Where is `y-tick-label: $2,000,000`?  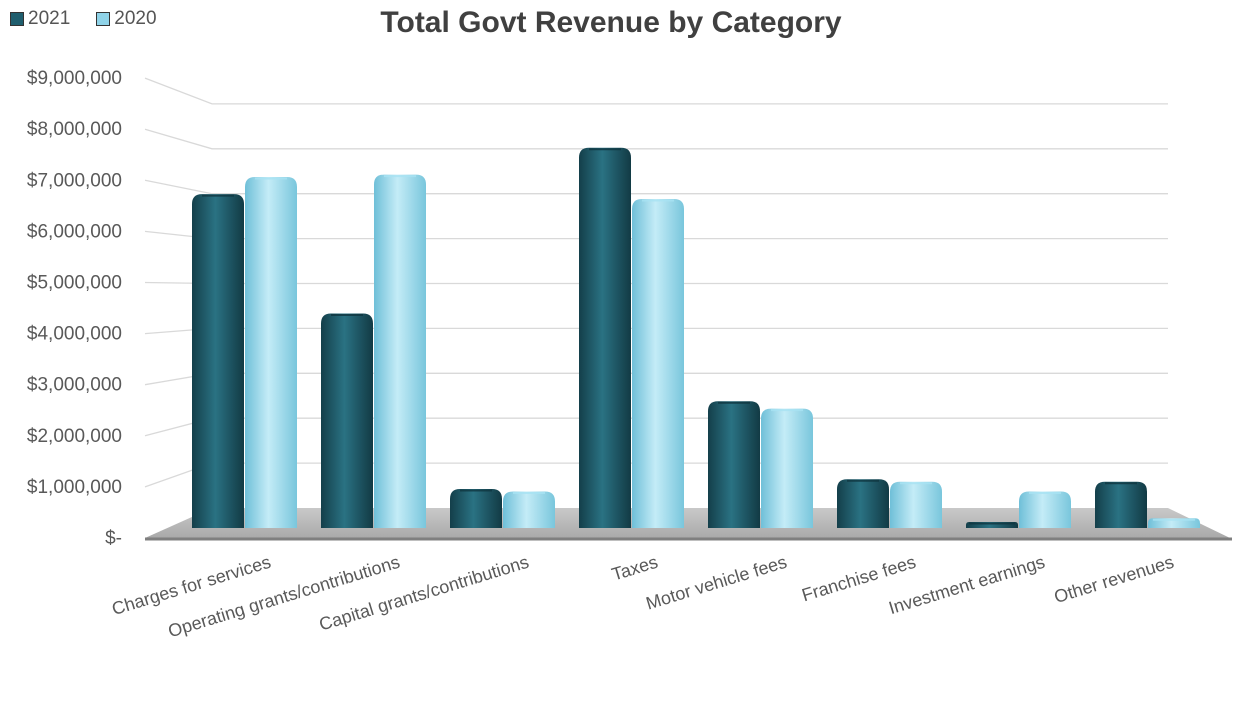
y-tick-label: $2,000,000 is located at coordinates (74, 436).